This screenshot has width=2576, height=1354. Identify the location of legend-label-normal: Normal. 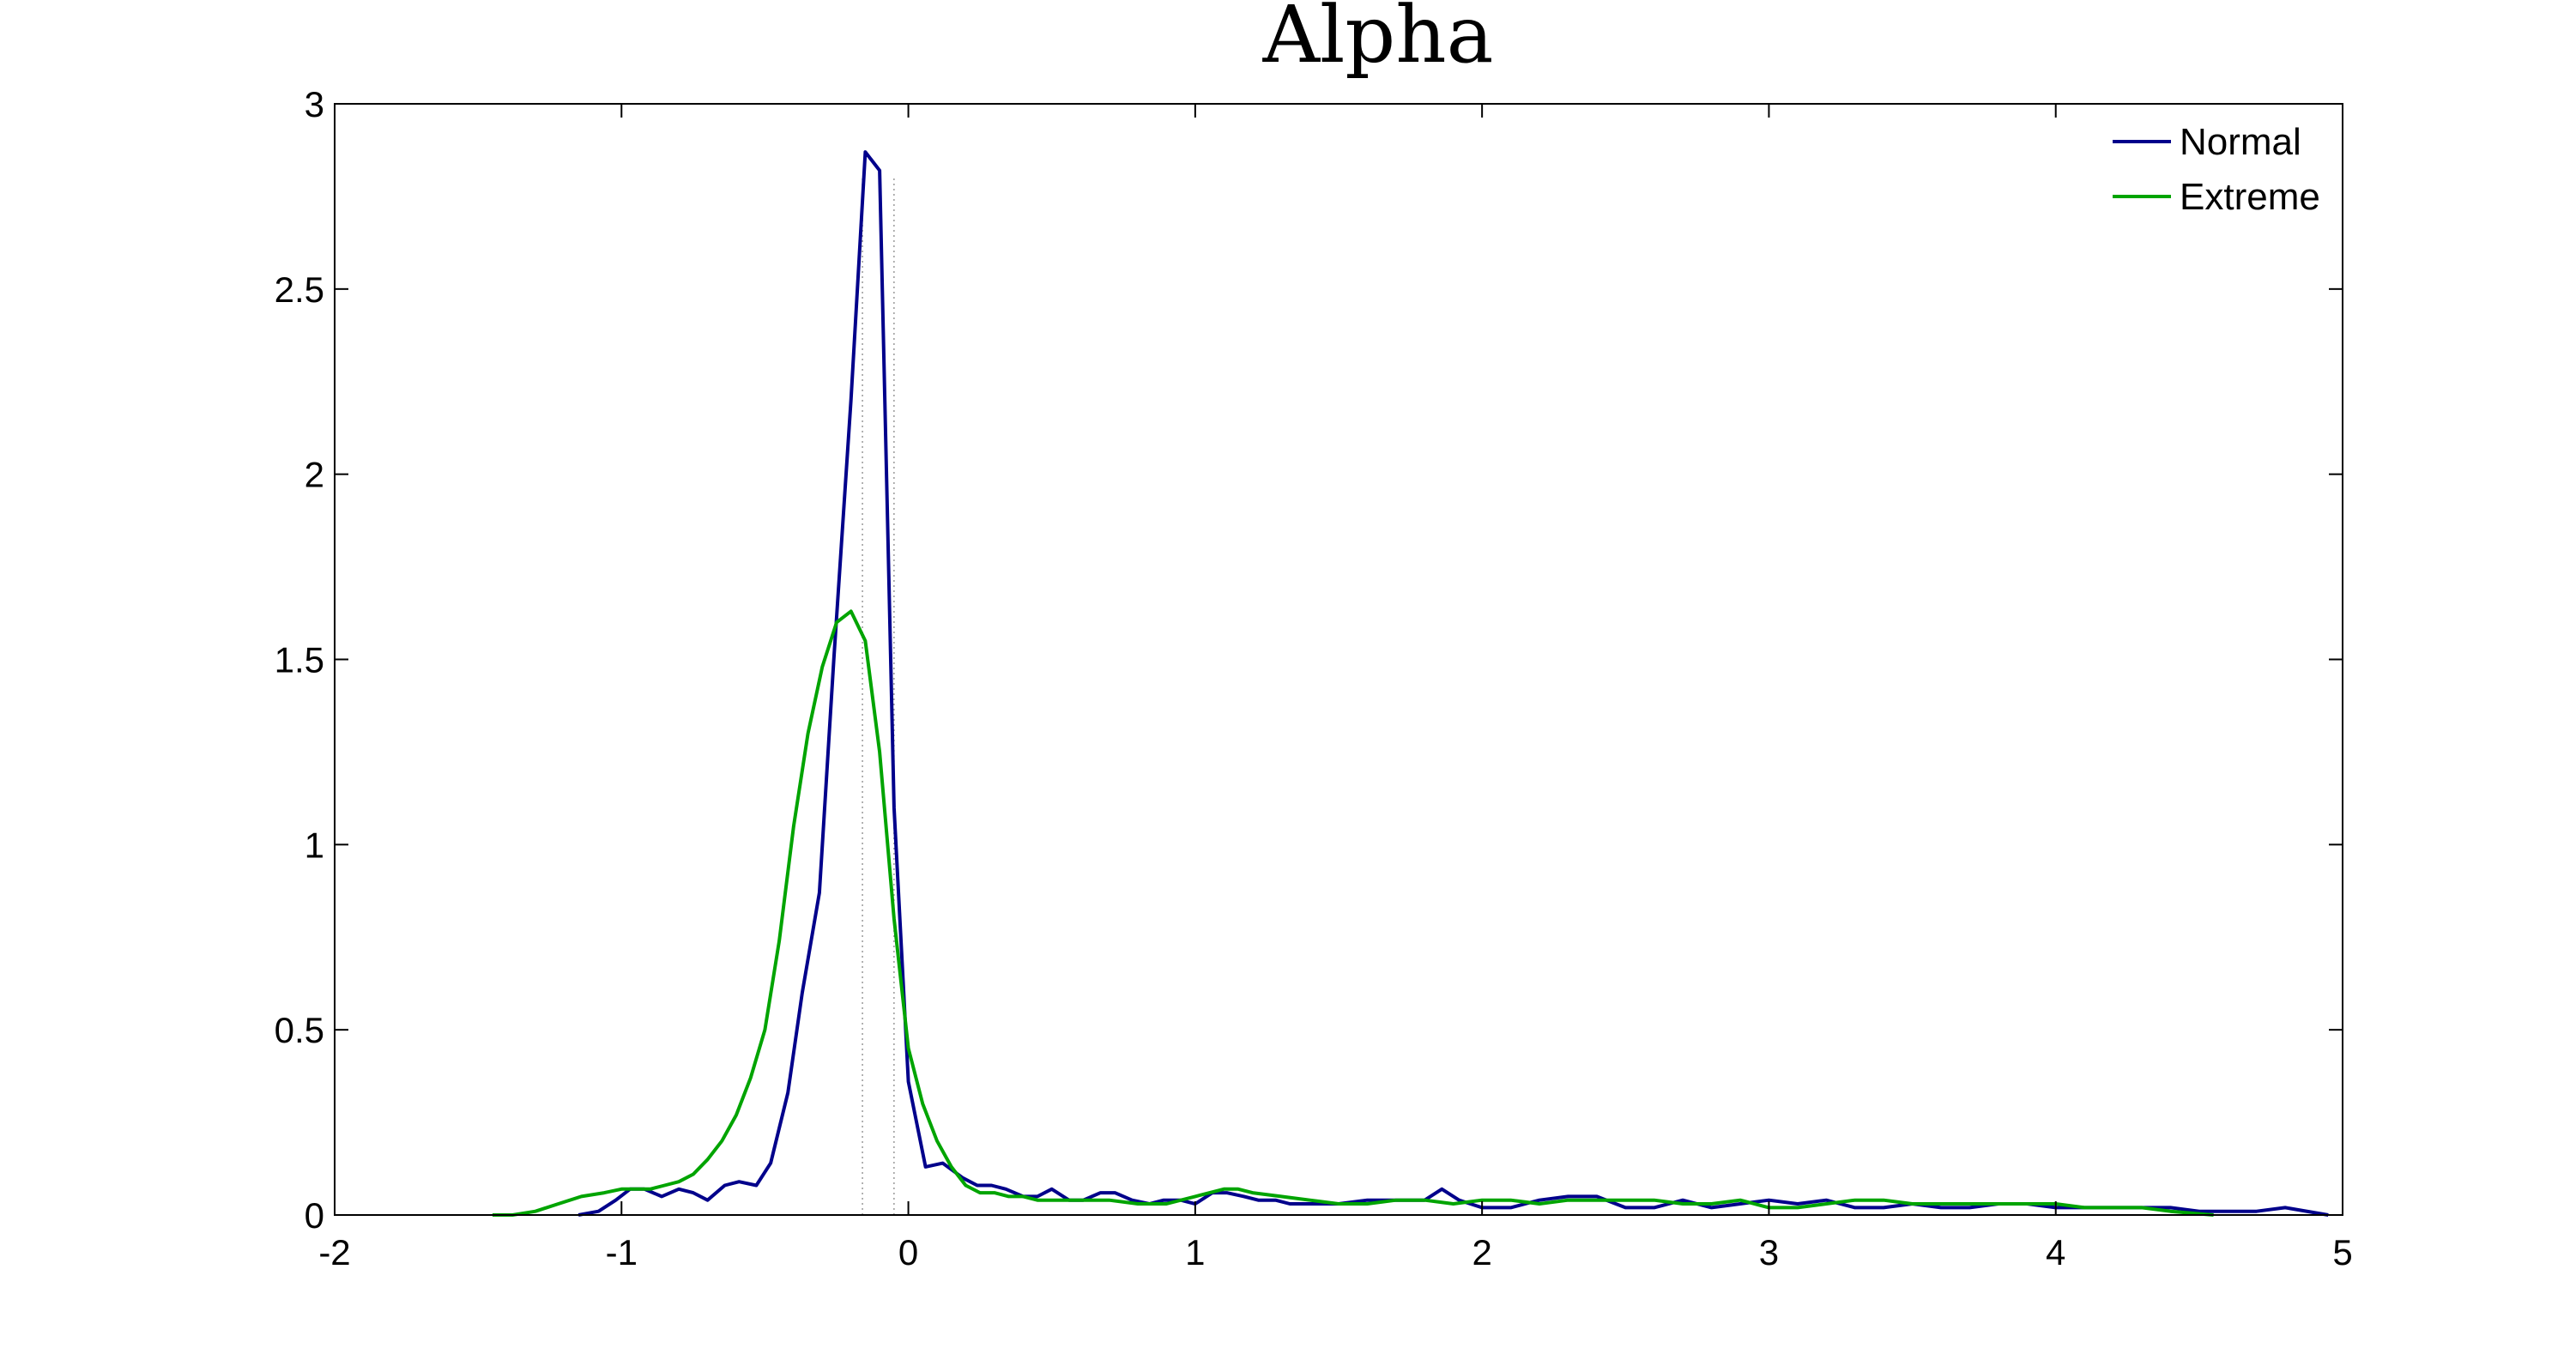
(2240, 142).